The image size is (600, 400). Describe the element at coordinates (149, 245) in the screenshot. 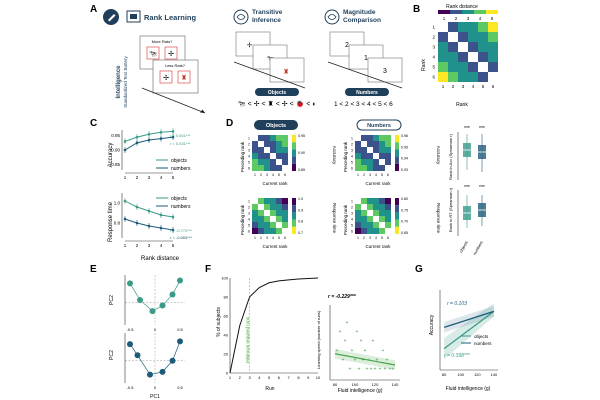

I see `x-tick-label: 3` at that location.